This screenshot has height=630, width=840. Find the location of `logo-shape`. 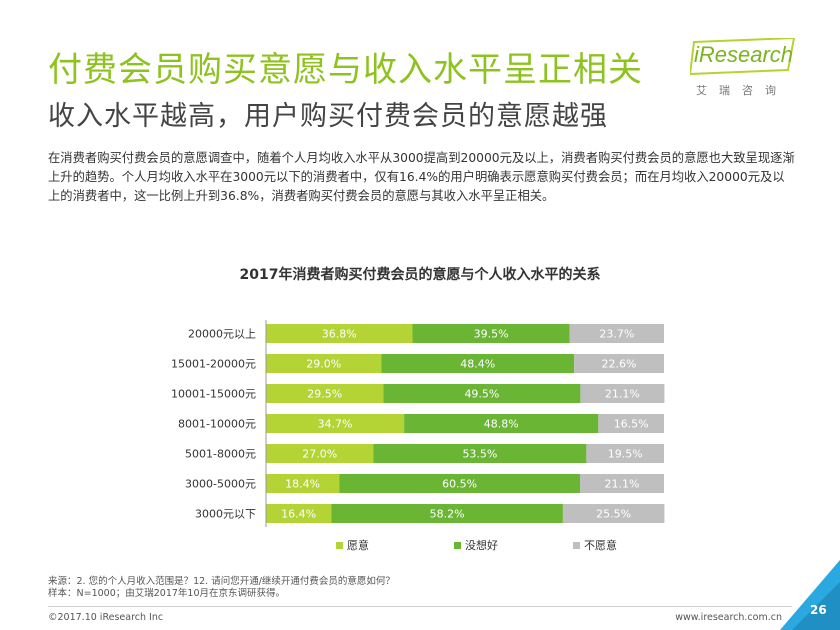

logo-shape is located at coordinates (743, 57).